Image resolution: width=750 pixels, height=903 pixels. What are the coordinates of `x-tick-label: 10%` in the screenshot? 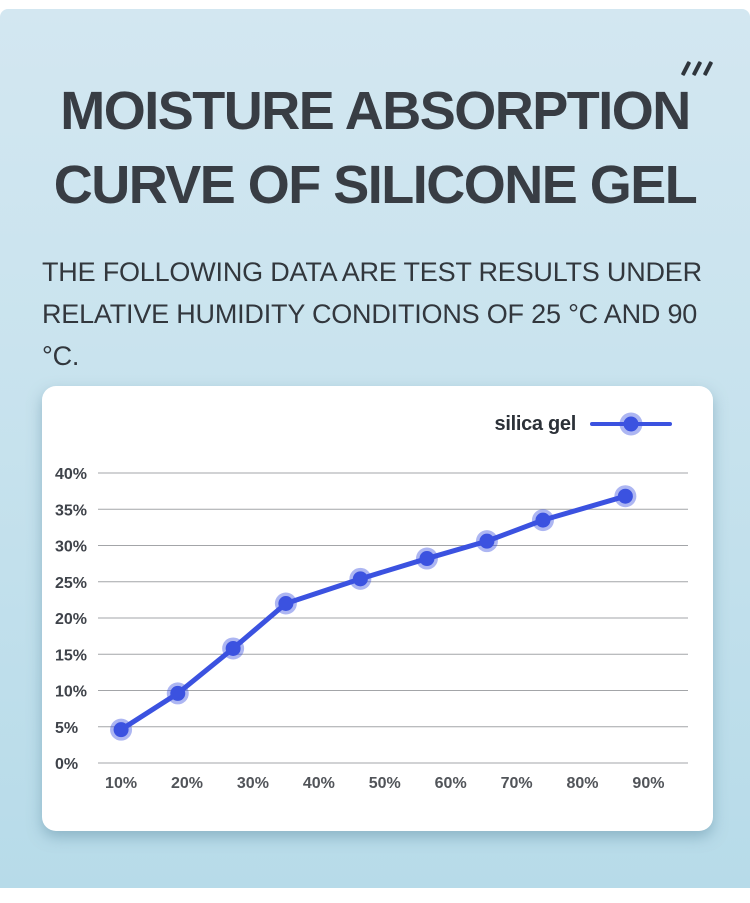 It's located at (121, 783).